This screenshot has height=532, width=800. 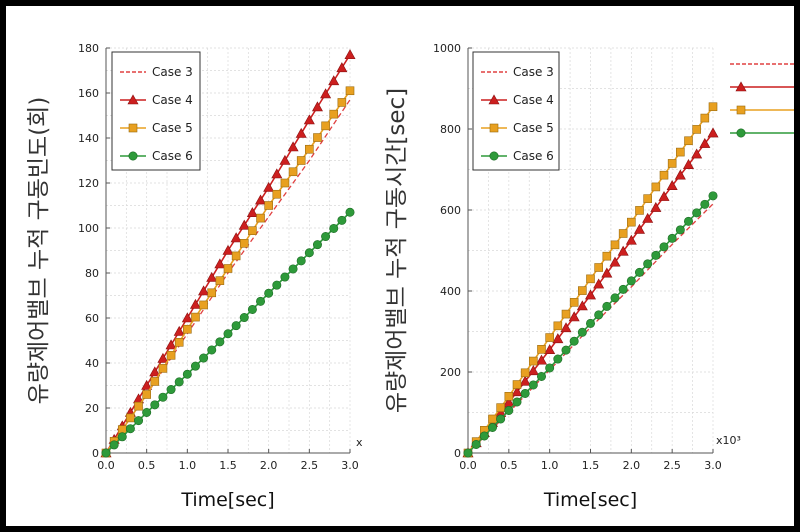 I want to click on legend-entry-label: Case 6, so click(x=172, y=156).